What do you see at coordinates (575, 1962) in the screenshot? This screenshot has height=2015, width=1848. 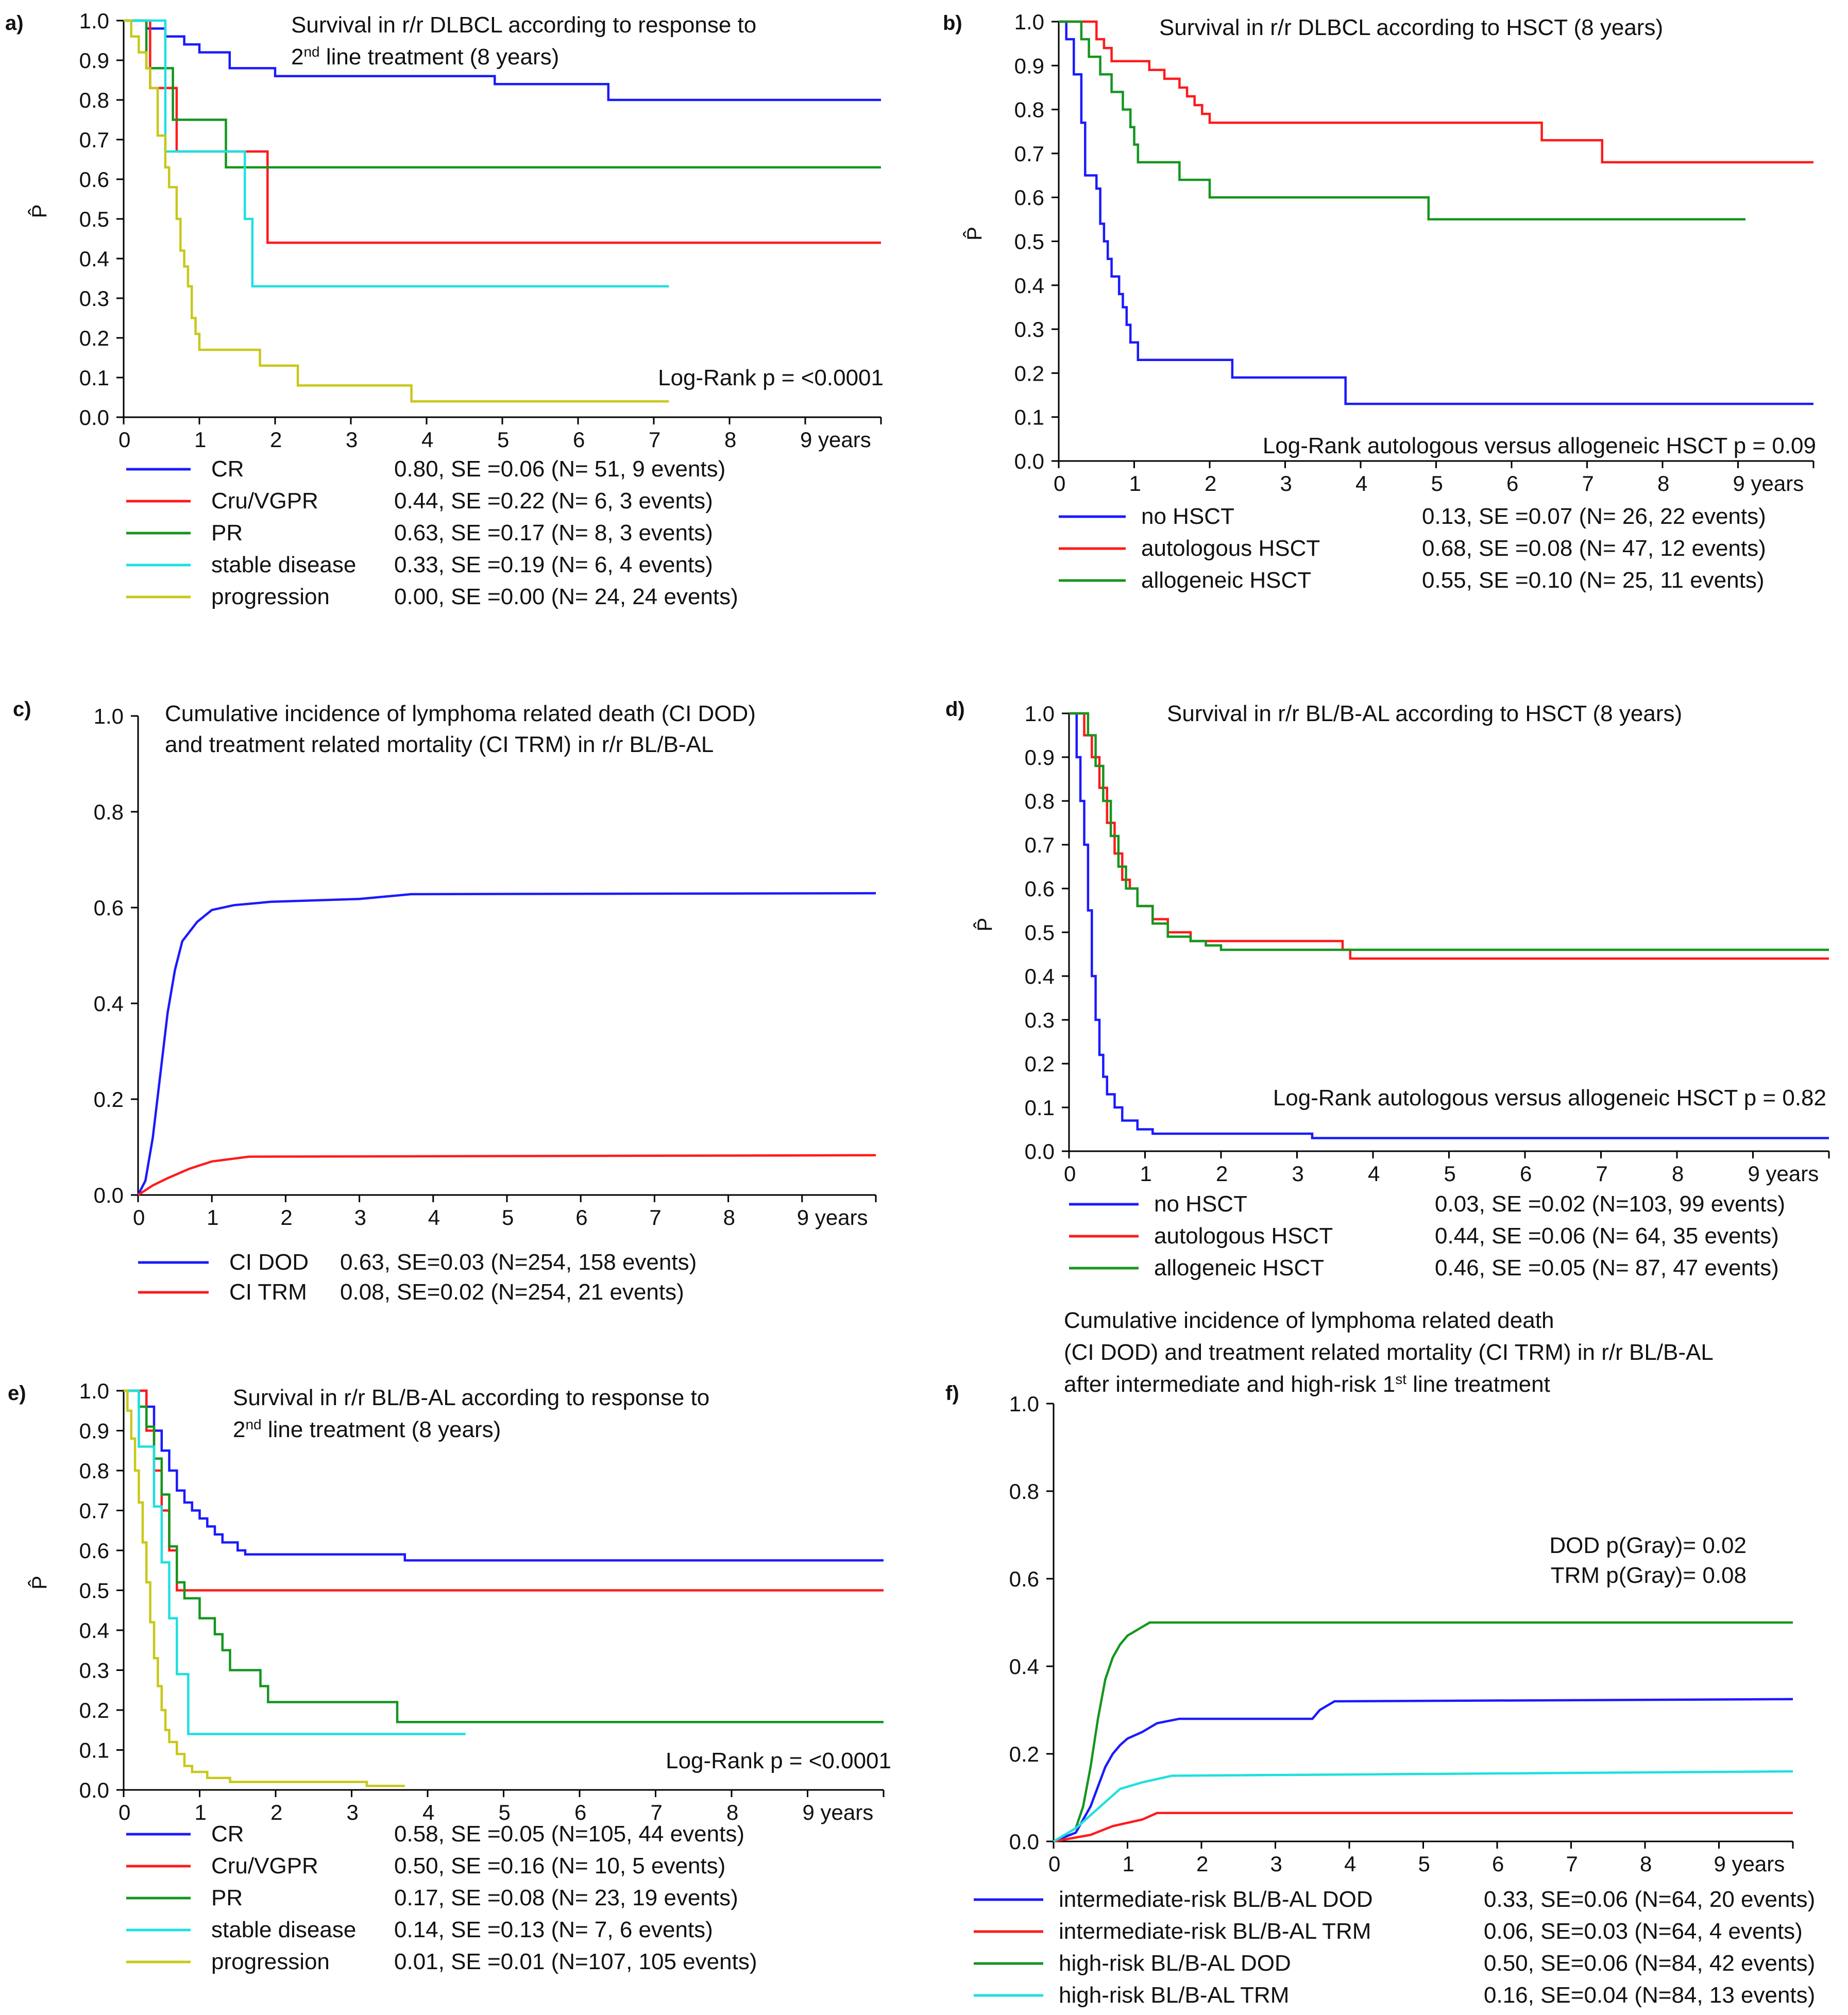 I see `legend-stat: 0.01, SE =0.01 (N=107, 105 events)` at bounding box center [575, 1962].